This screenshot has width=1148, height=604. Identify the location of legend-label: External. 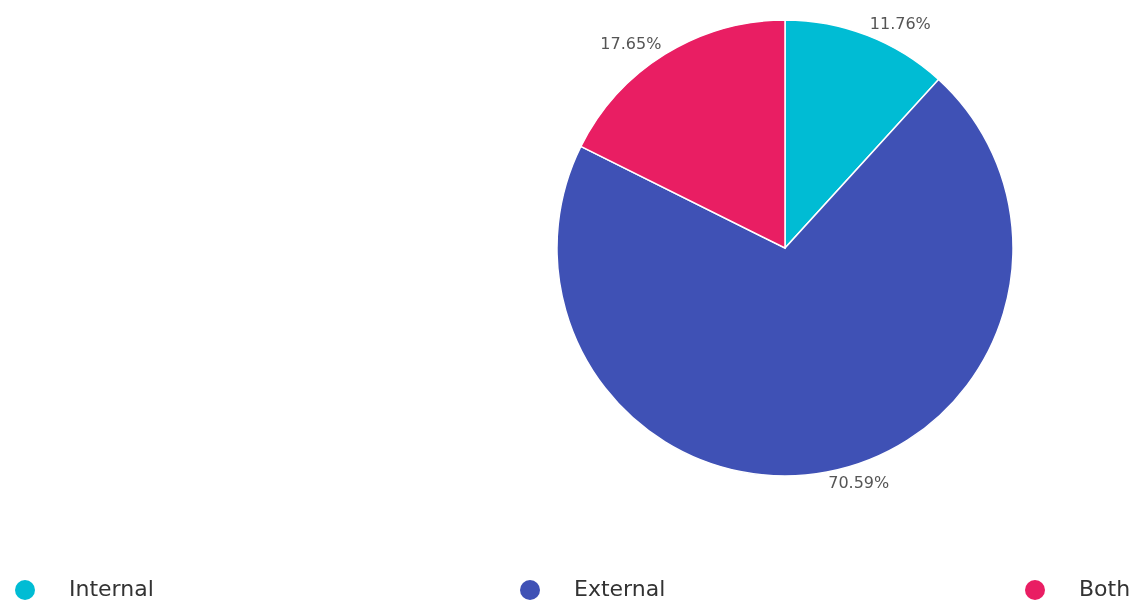
(620, 588).